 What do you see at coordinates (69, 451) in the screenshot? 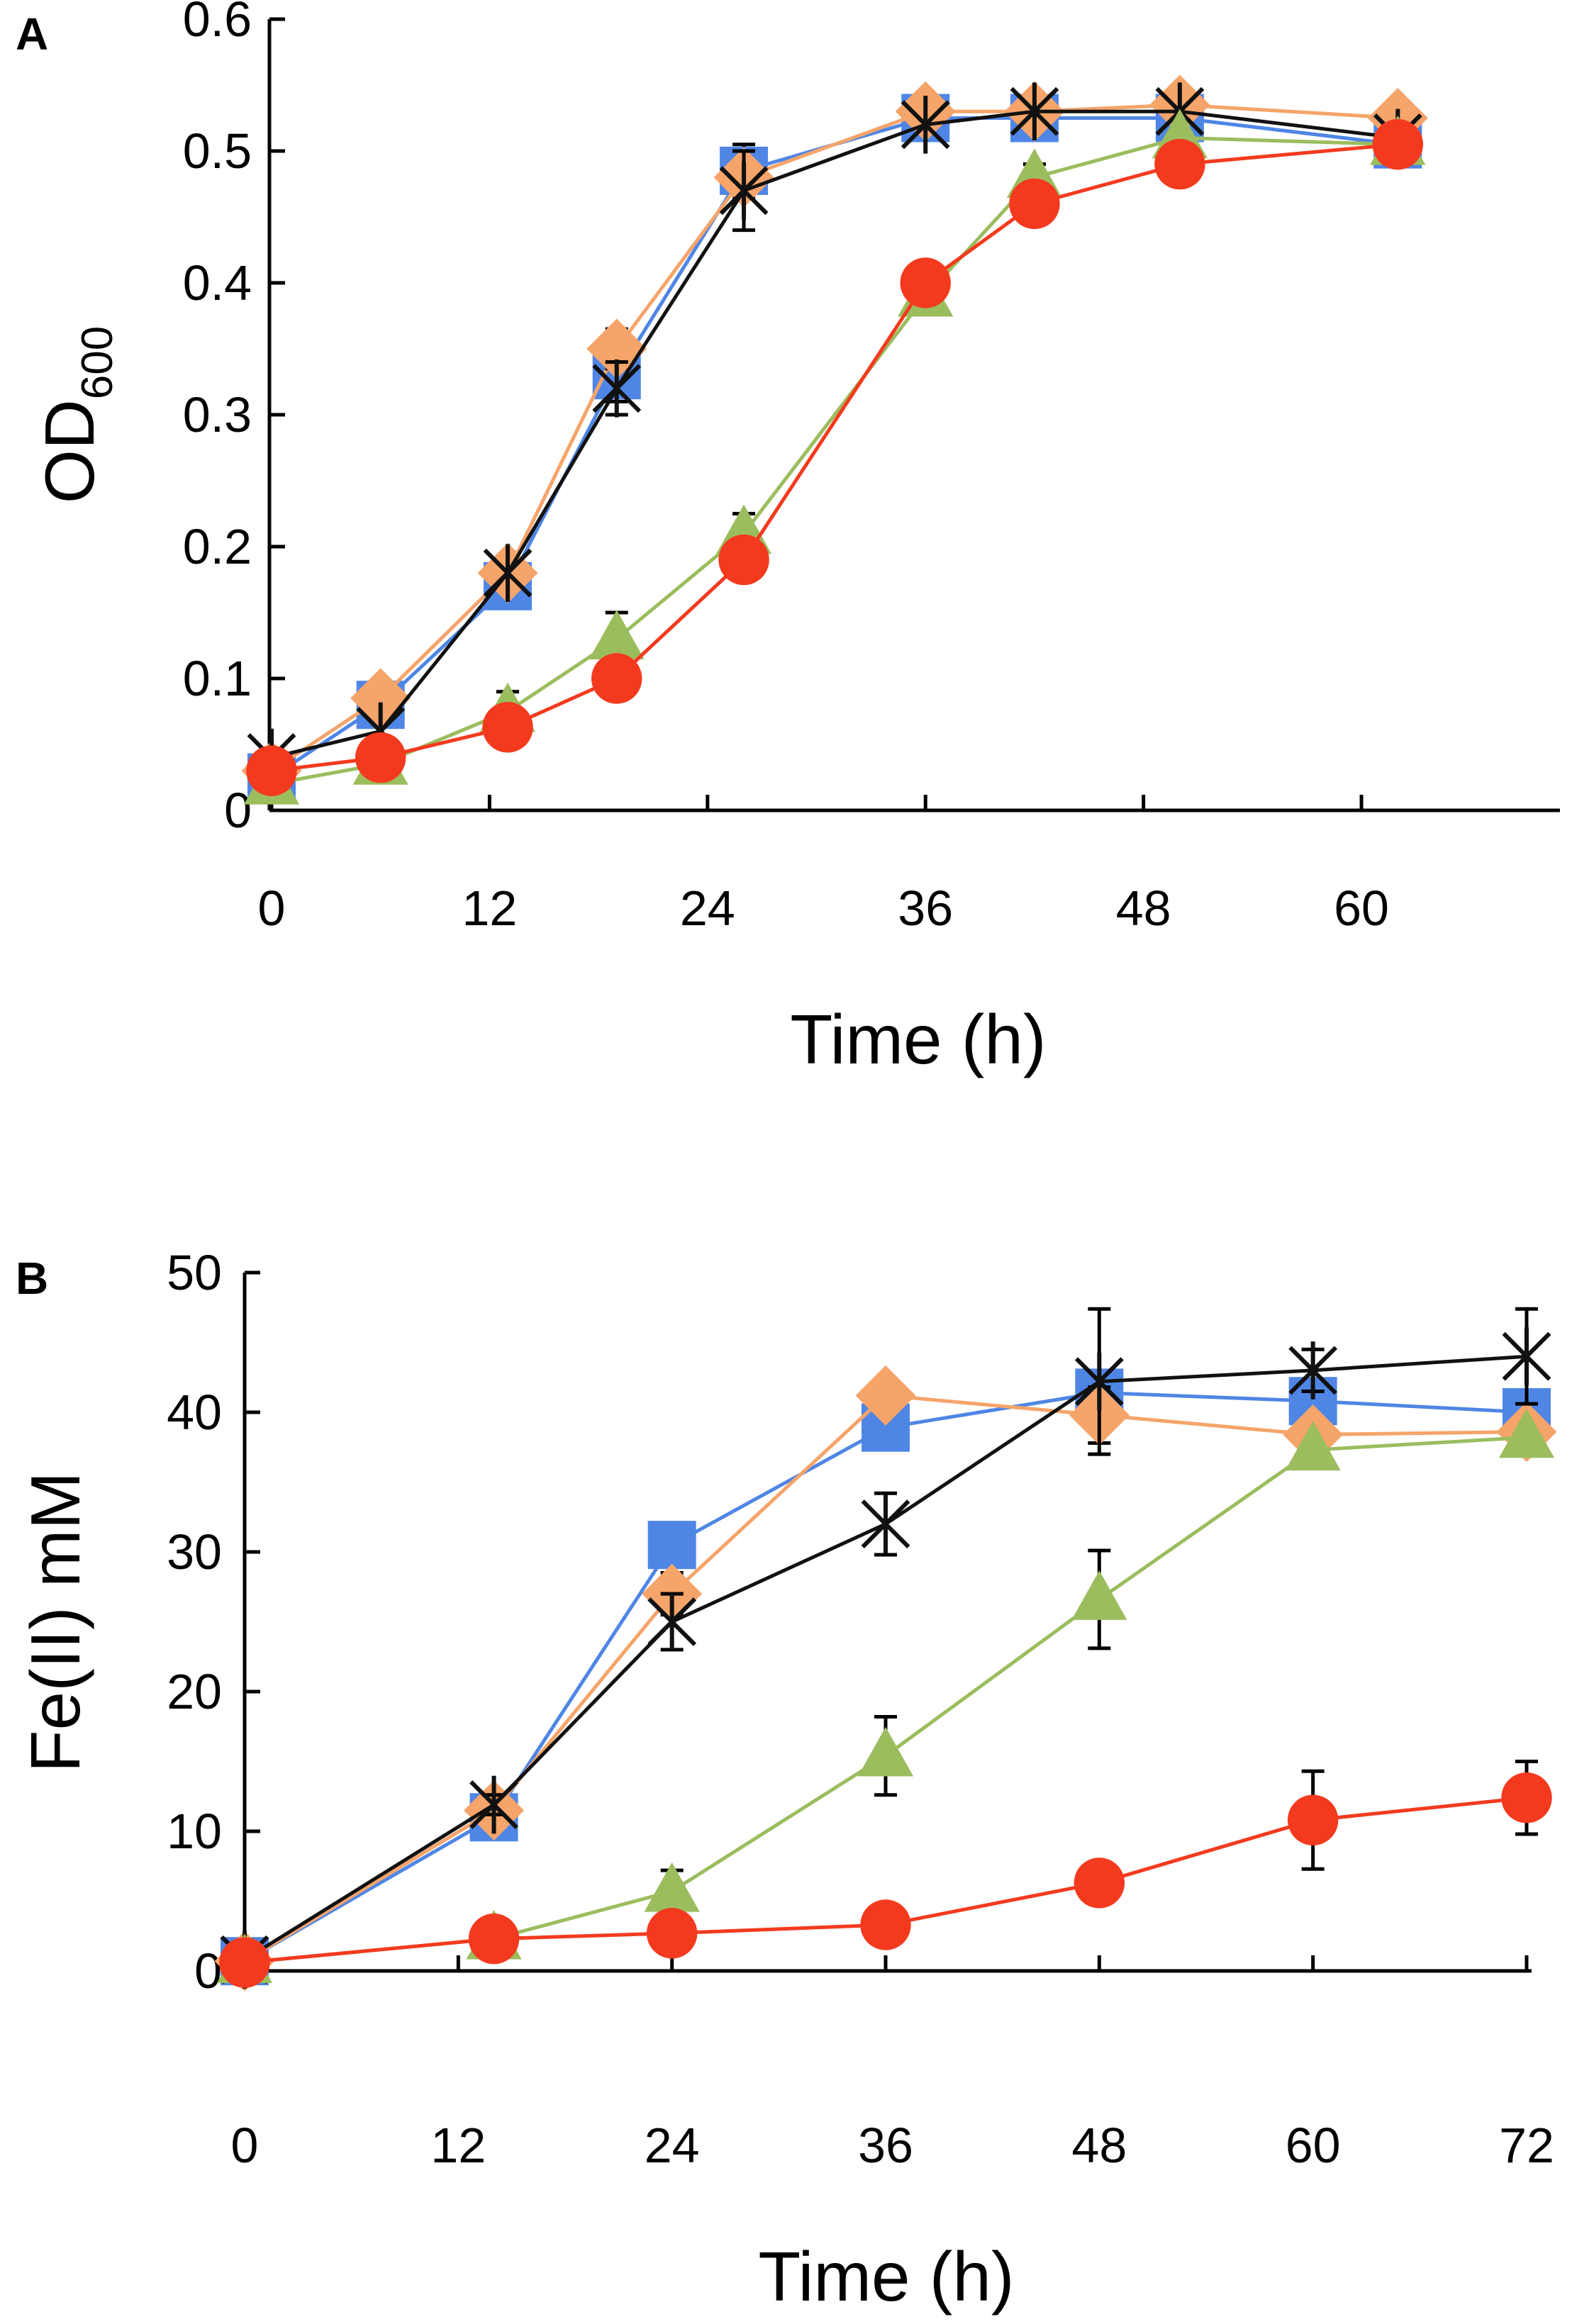
I see `panel-a-y-axis-title-main: OD` at bounding box center [69, 451].